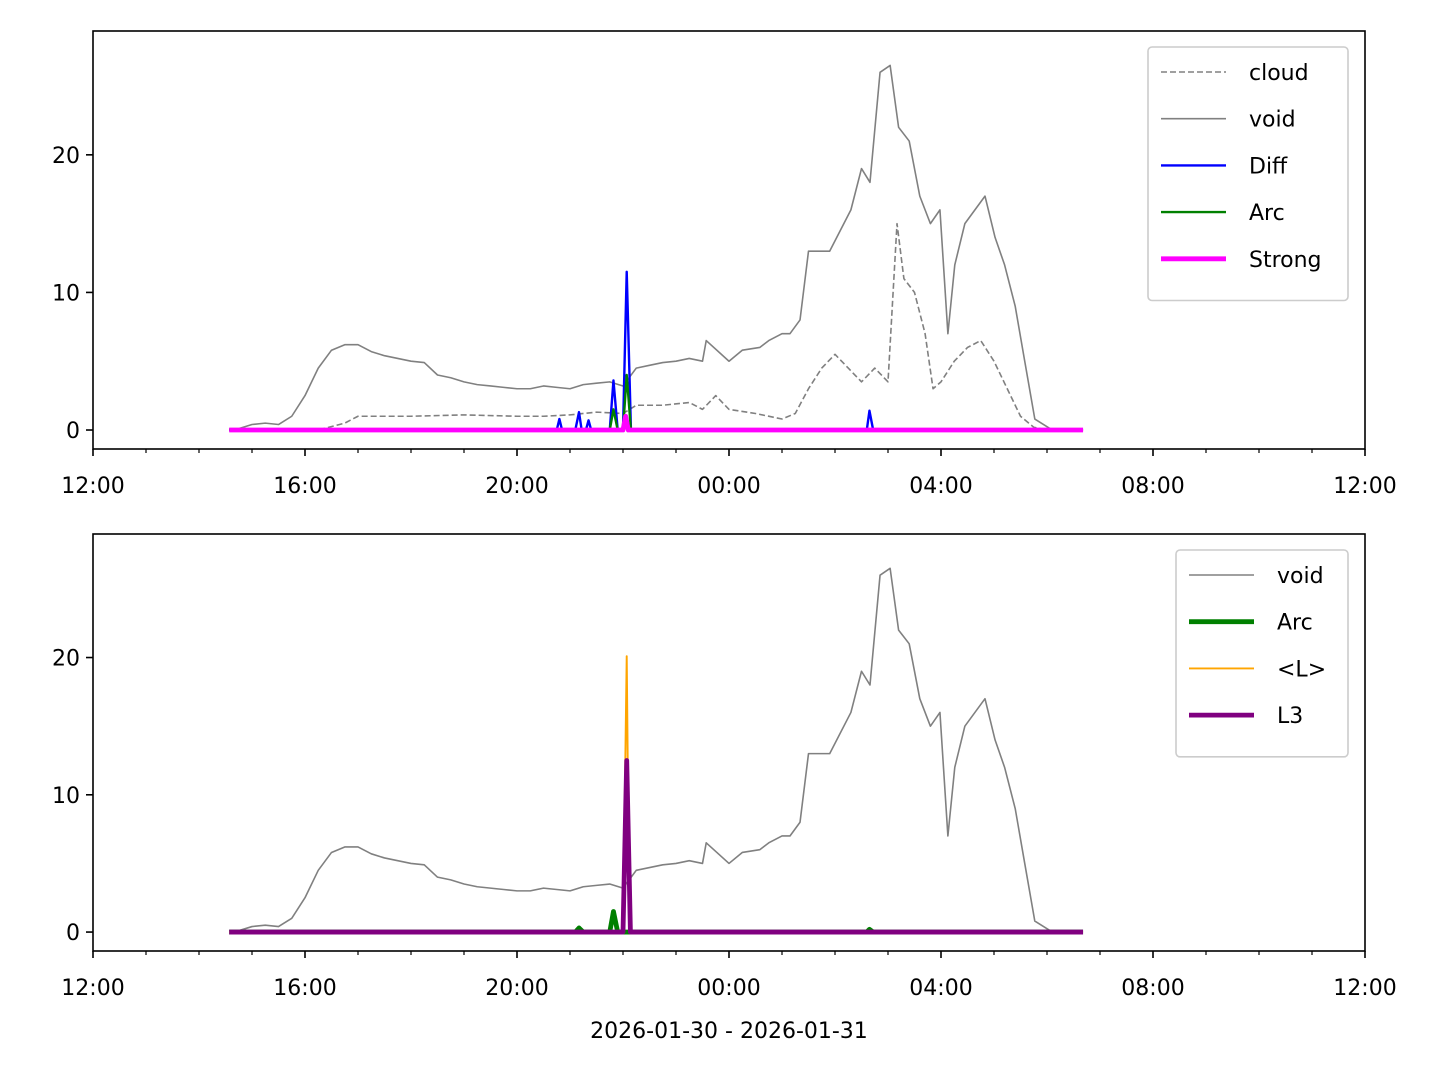 This screenshot has width=1440, height=1080. What do you see at coordinates (1301, 669) in the screenshot?
I see `legend-label: <L>` at bounding box center [1301, 669].